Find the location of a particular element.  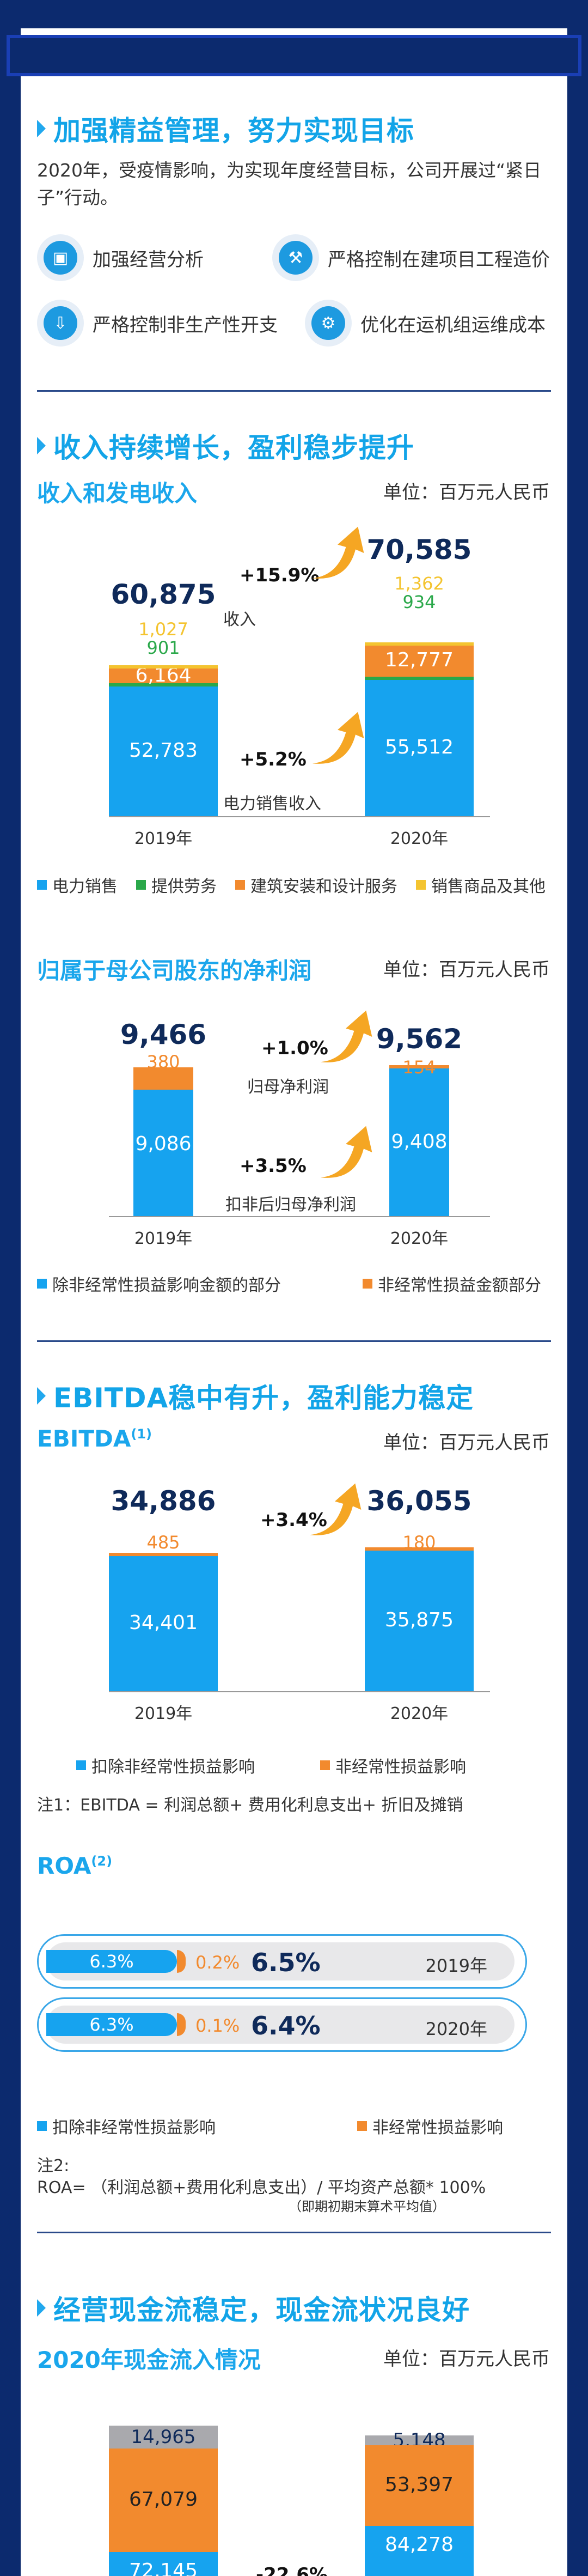

feature-item: ⚒ 严格控制在建项目工程造价 is located at coordinates (411, 257).